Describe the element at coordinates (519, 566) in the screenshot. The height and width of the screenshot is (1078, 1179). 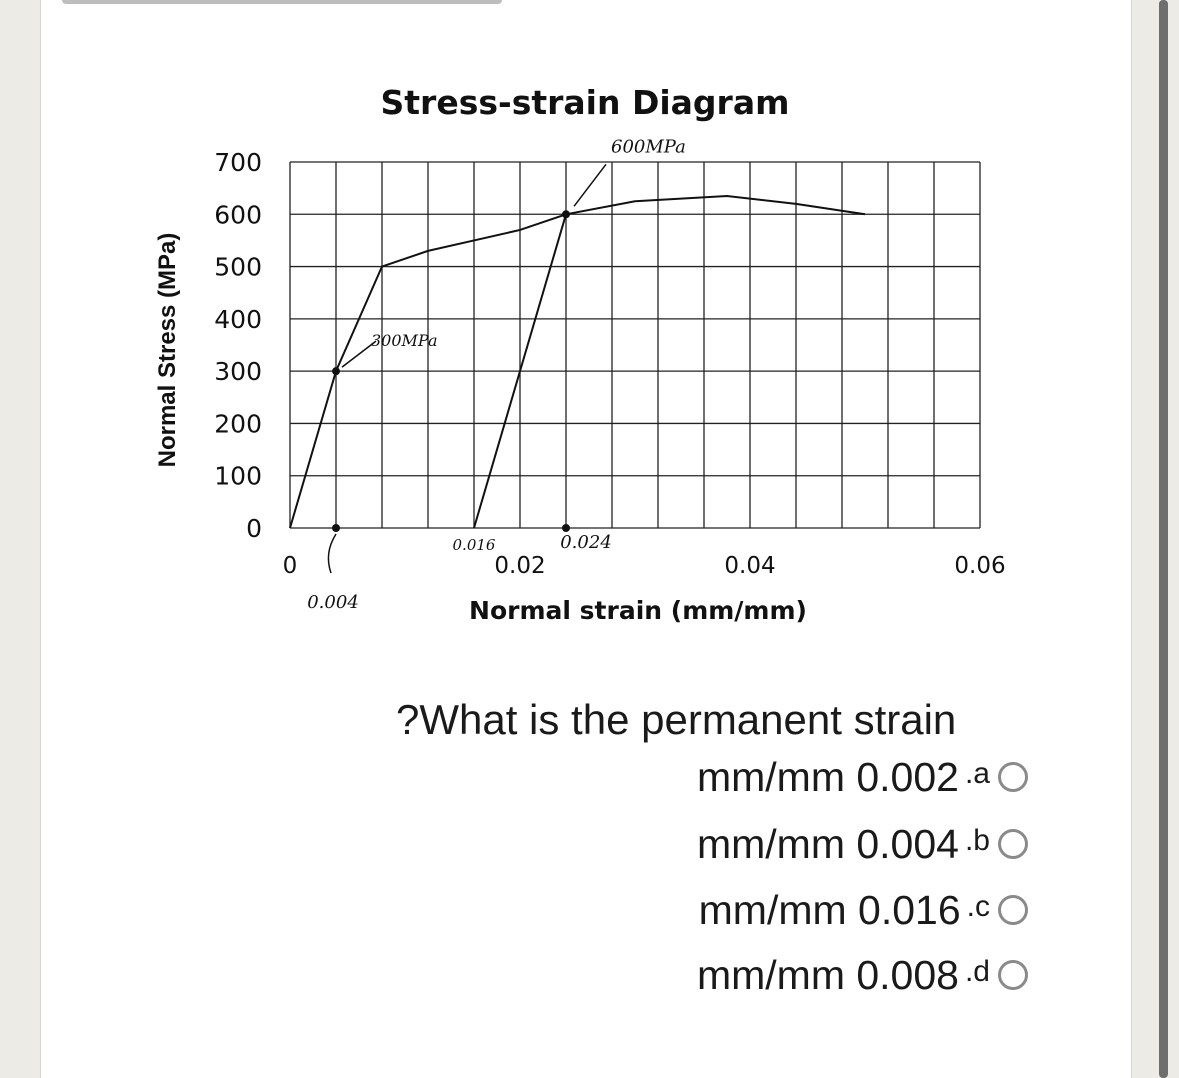
I see `x-tick-label: 0.02` at that location.